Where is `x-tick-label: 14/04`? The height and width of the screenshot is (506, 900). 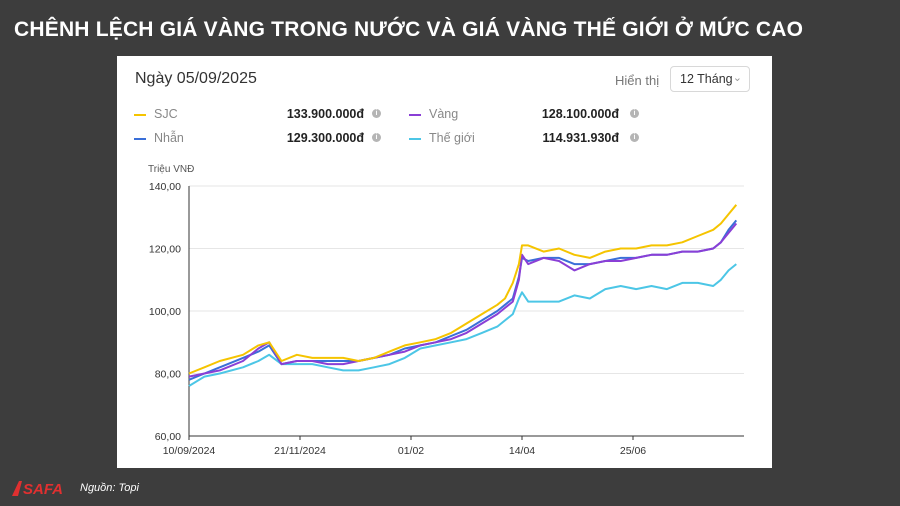
x-tick-label: 14/04 is located at coordinates (522, 451).